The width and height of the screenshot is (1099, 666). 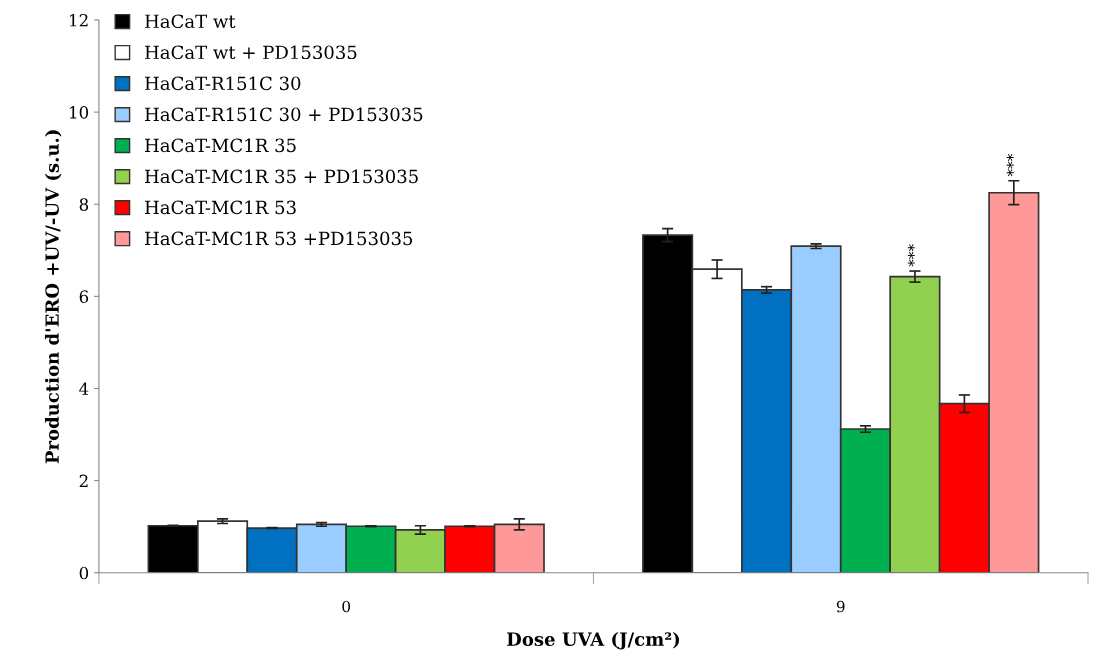 What do you see at coordinates (84, 573) in the screenshot?
I see `y-tick-label: 0` at bounding box center [84, 573].